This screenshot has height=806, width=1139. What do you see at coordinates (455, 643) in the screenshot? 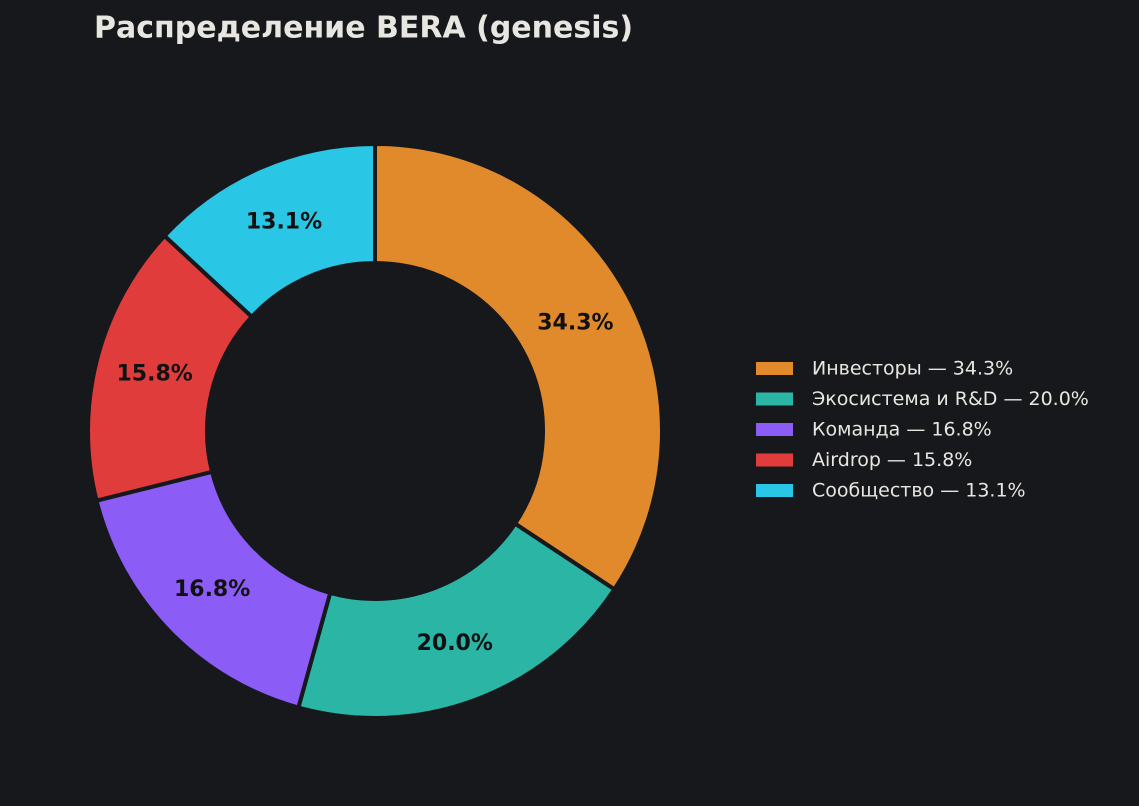
I see `value-label: 20.0%` at bounding box center [455, 643].